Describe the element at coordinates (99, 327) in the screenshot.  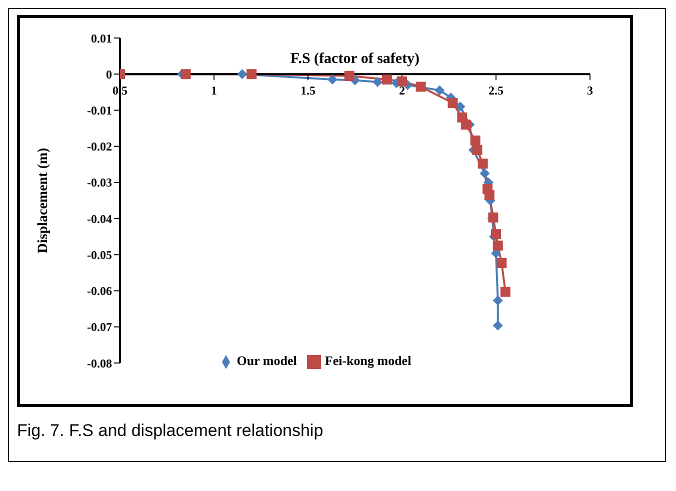
I see `y-tick-label: -0.07` at that location.